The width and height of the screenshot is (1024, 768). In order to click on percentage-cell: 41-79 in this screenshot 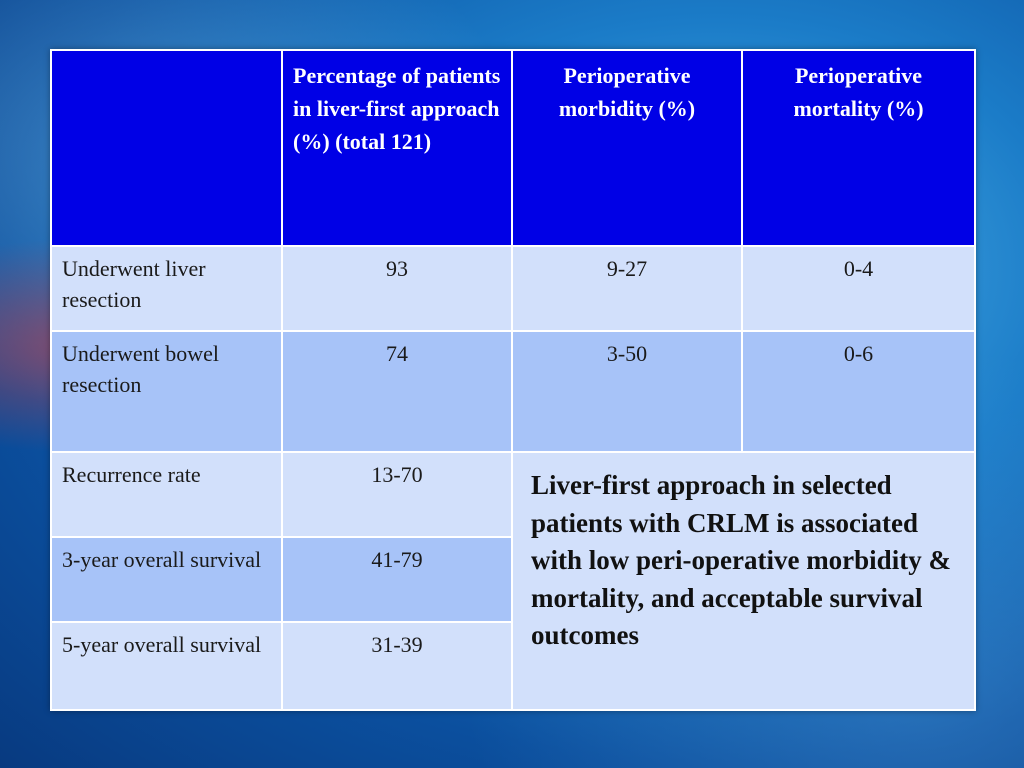, I will do `click(397, 579)`.